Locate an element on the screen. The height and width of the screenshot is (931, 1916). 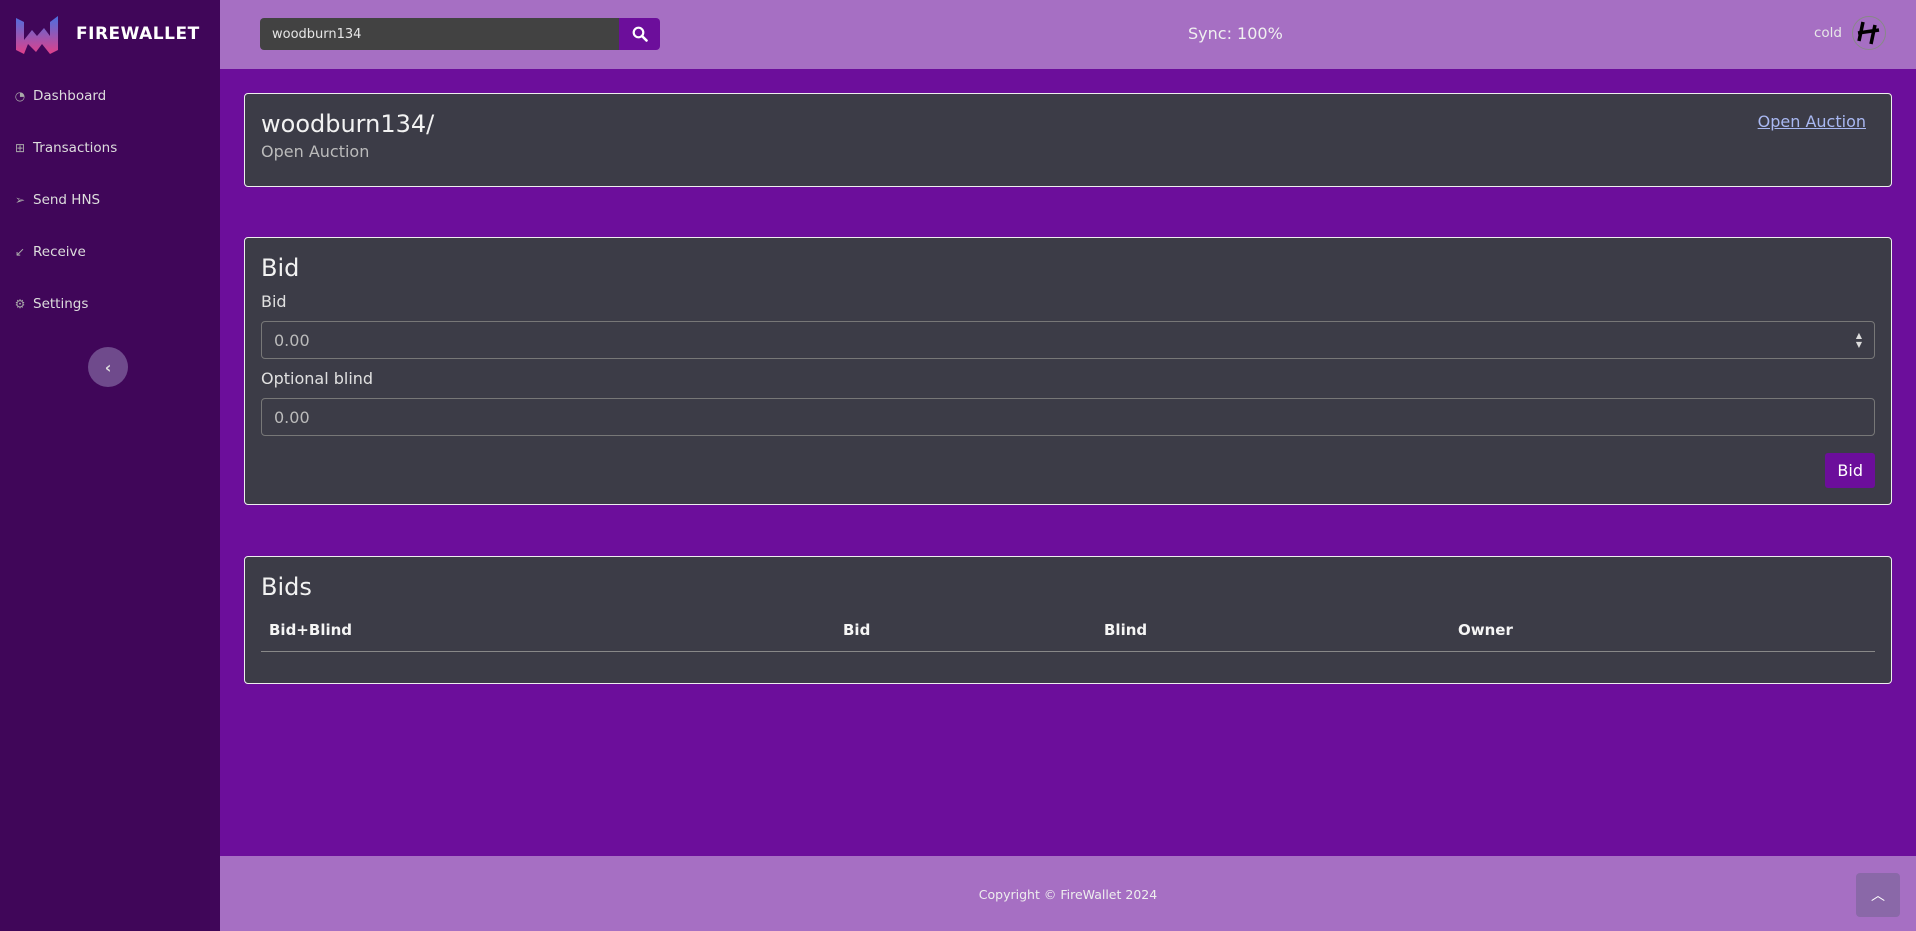
sidebar-item-send-hns: ➢ Send HNS is located at coordinates (110, 200).